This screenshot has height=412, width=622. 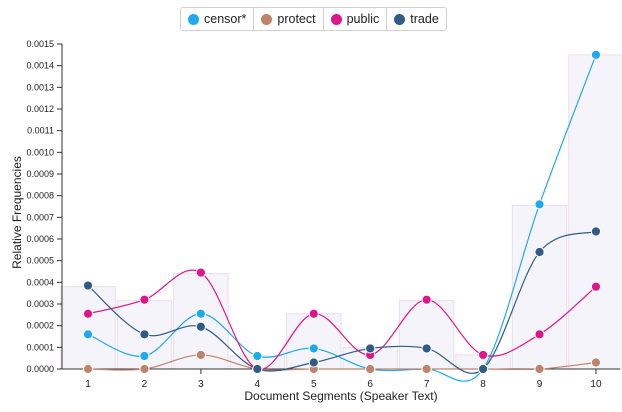 What do you see at coordinates (424, 19) in the screenshot?
I see `legend-label: trade` at bounding box center [424, 19].